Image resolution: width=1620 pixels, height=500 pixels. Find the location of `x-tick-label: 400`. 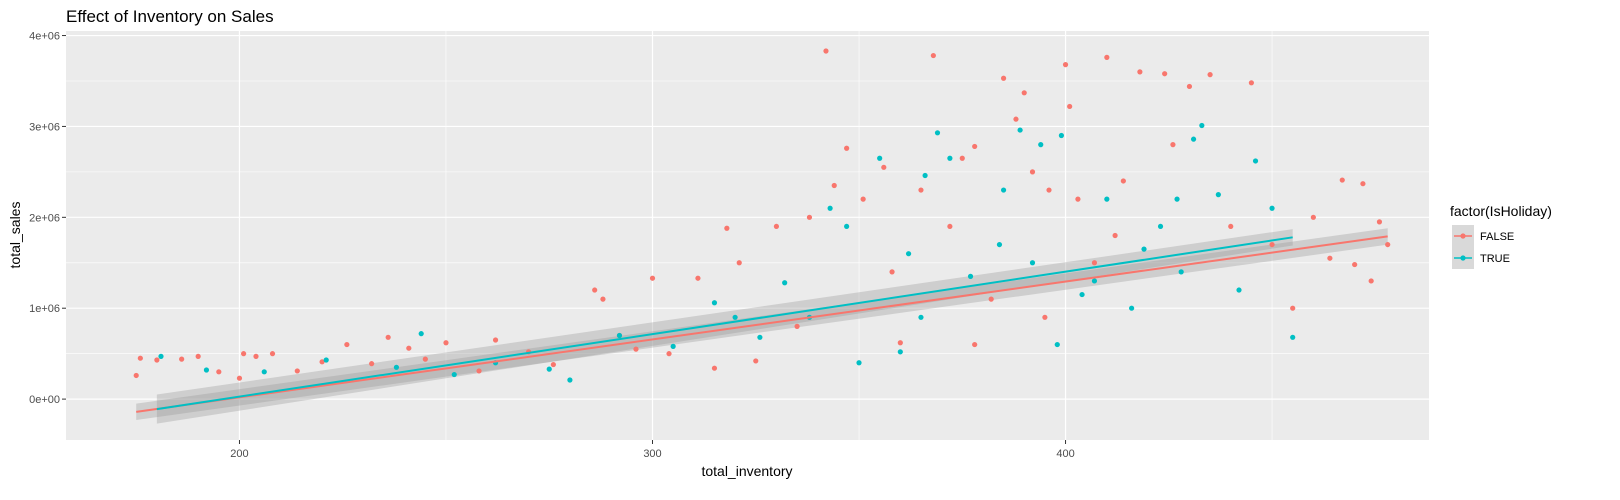

x-tick-label: 400 is located at coordinates (1065, 454).